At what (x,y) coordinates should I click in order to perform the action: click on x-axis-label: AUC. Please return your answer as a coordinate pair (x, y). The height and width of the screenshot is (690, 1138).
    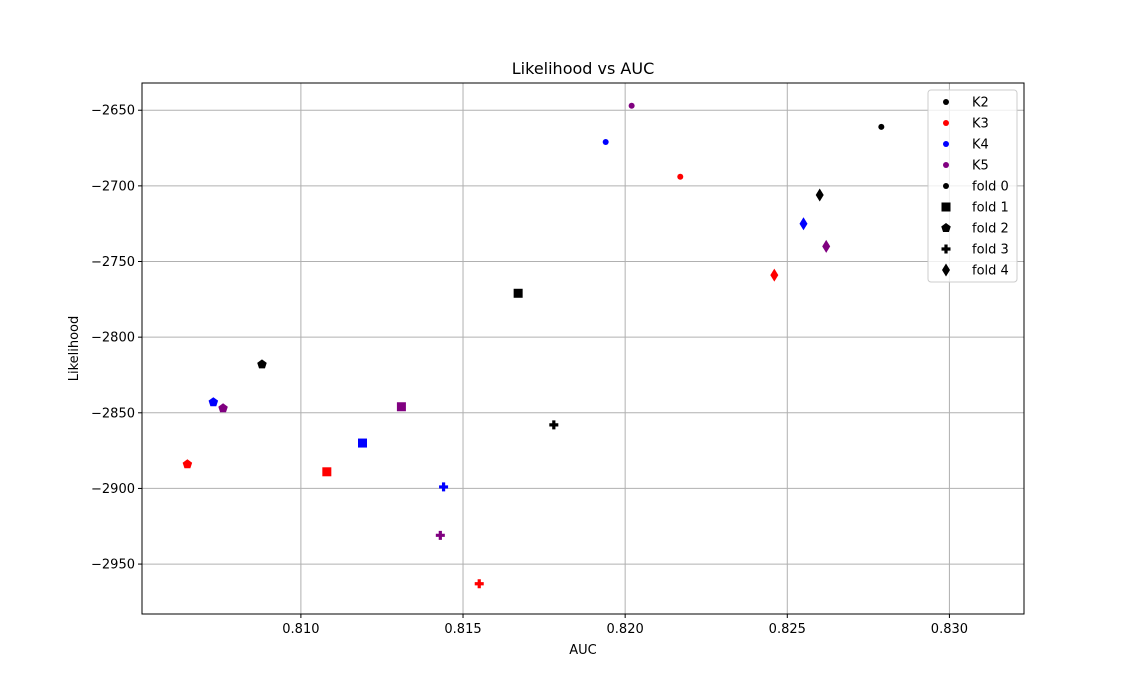
    Looking at the image, I should click on (583, 650).